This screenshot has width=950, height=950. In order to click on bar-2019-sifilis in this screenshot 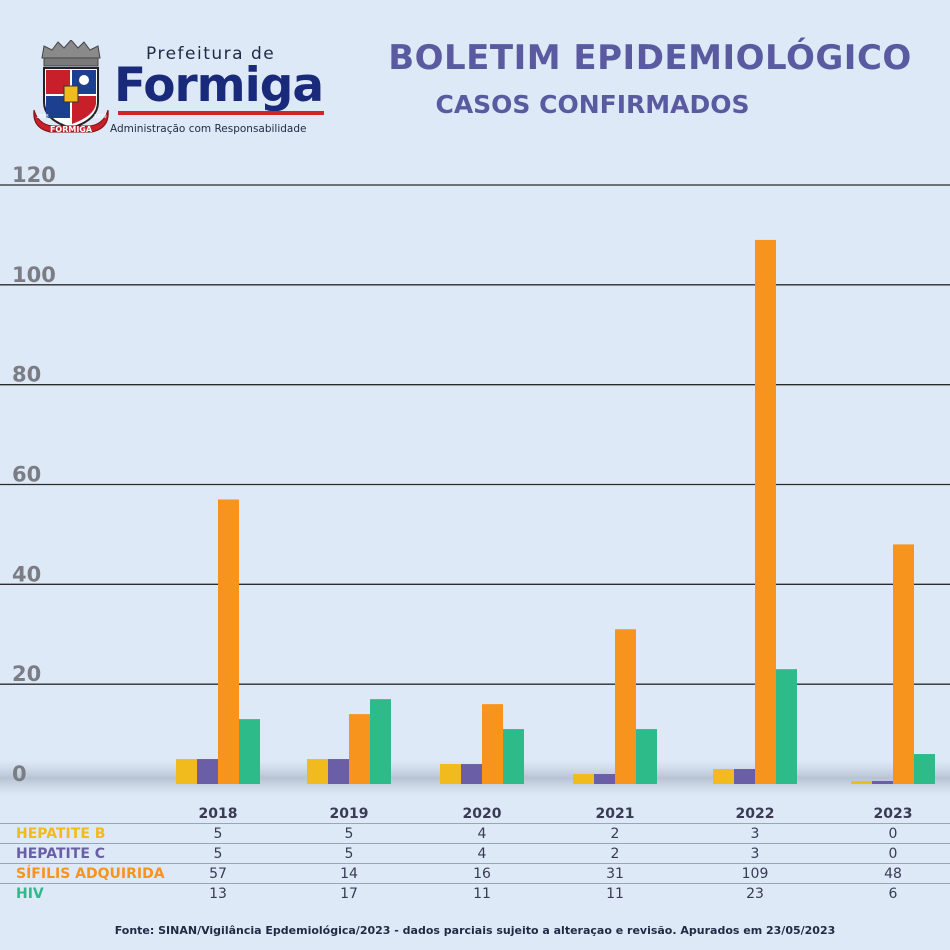, I will do `click(359, 749)`.